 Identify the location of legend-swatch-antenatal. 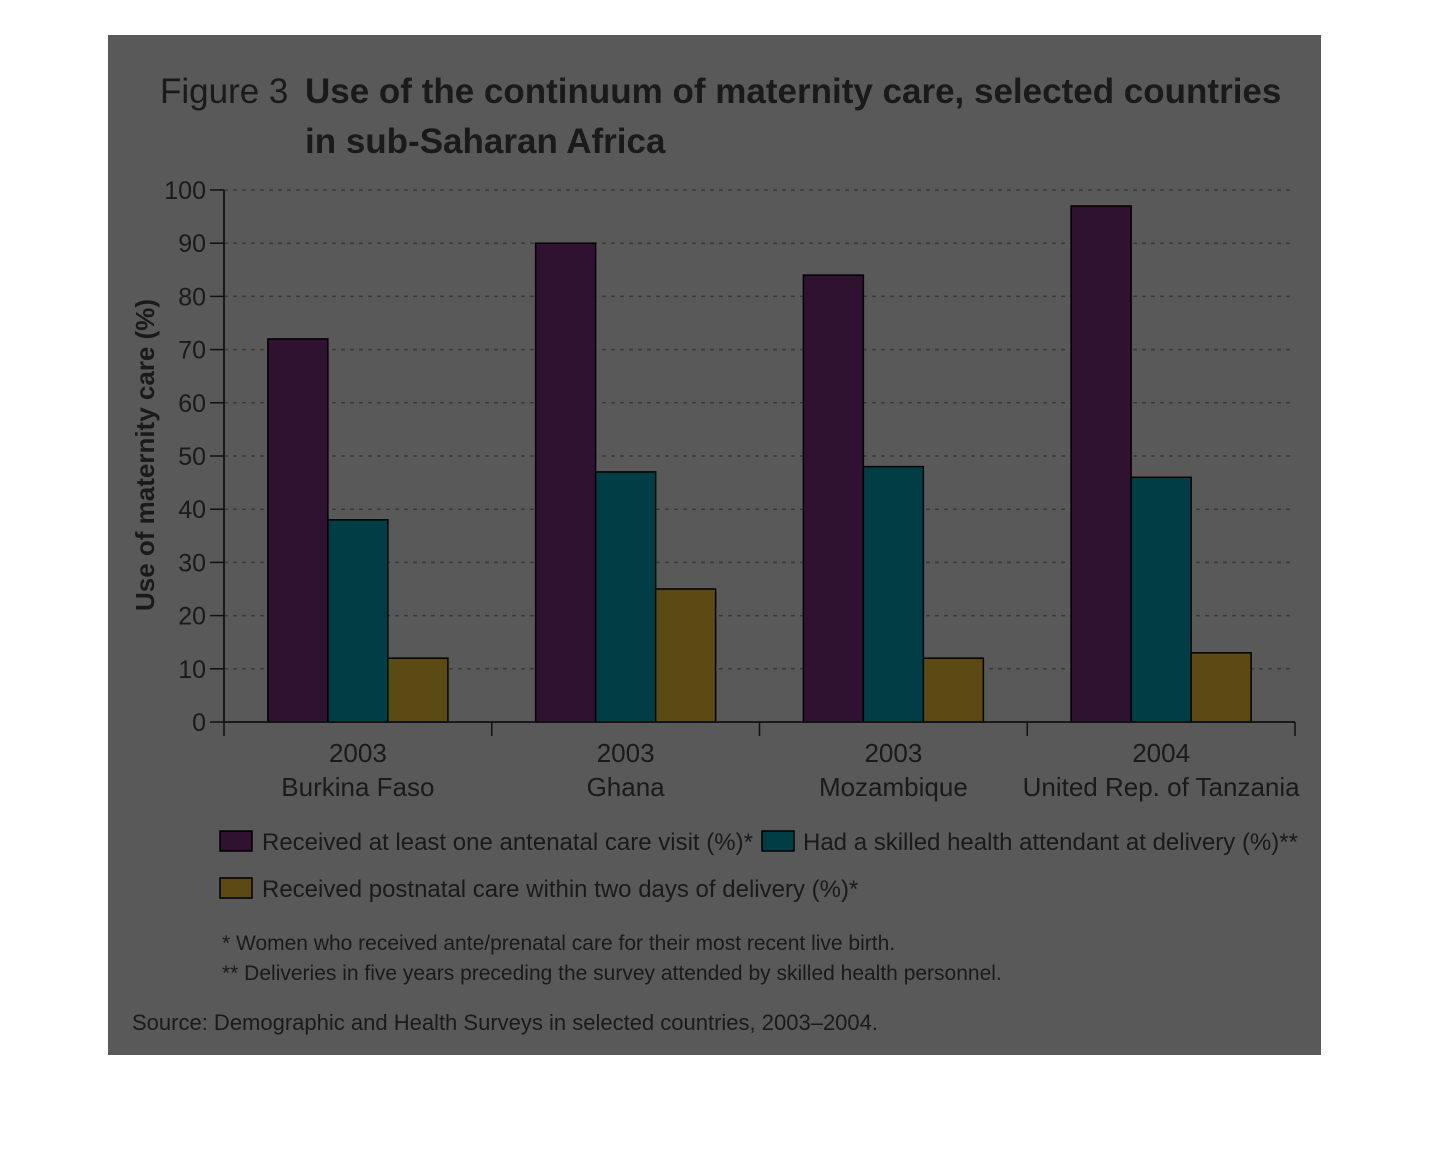
(236, 841).